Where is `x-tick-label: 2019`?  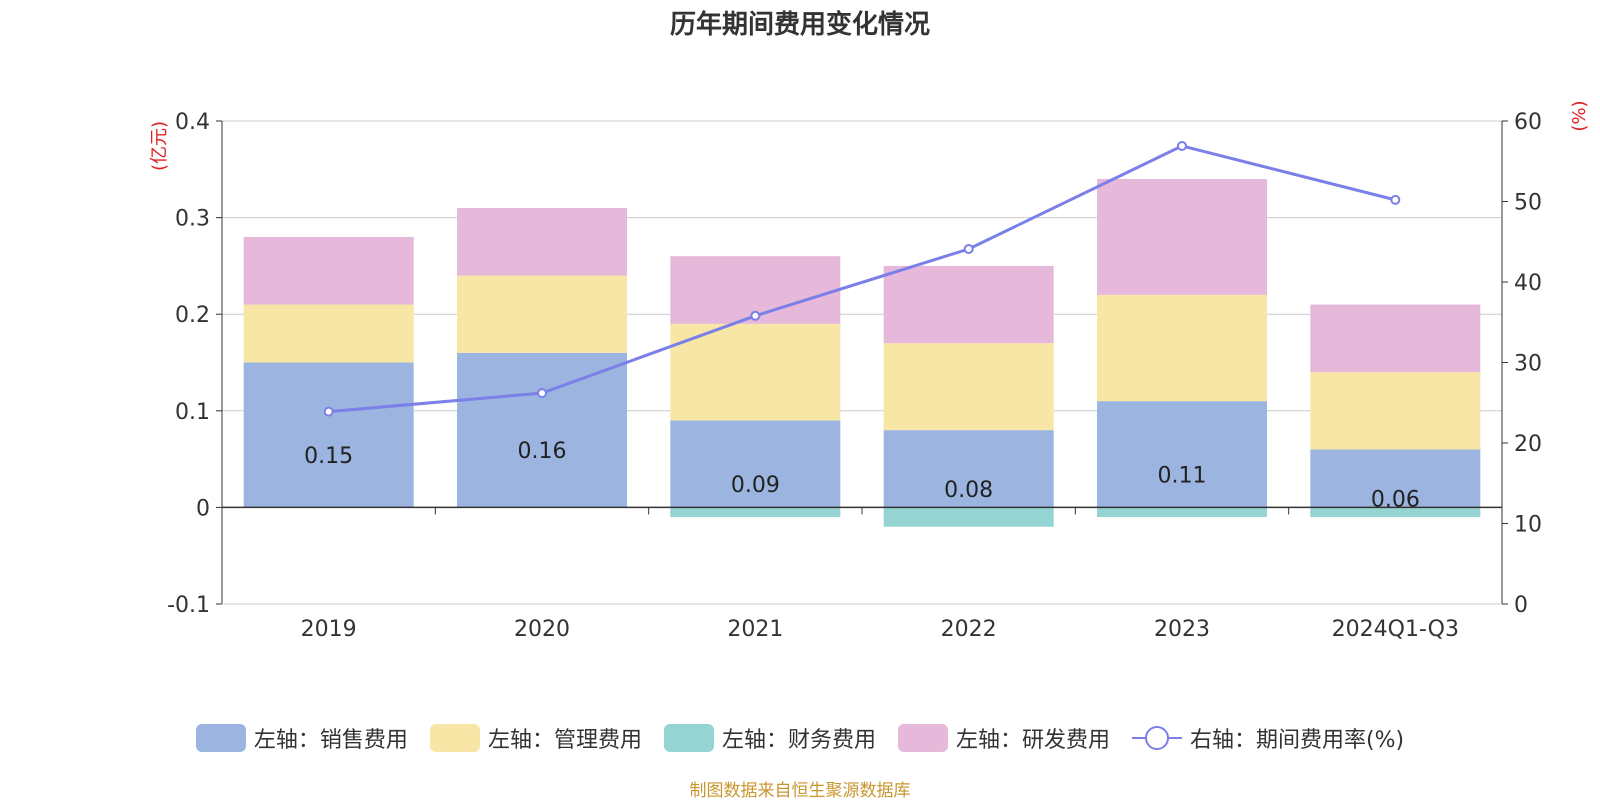 x-tick-label: 2019 is located at coordinates (329, 629).